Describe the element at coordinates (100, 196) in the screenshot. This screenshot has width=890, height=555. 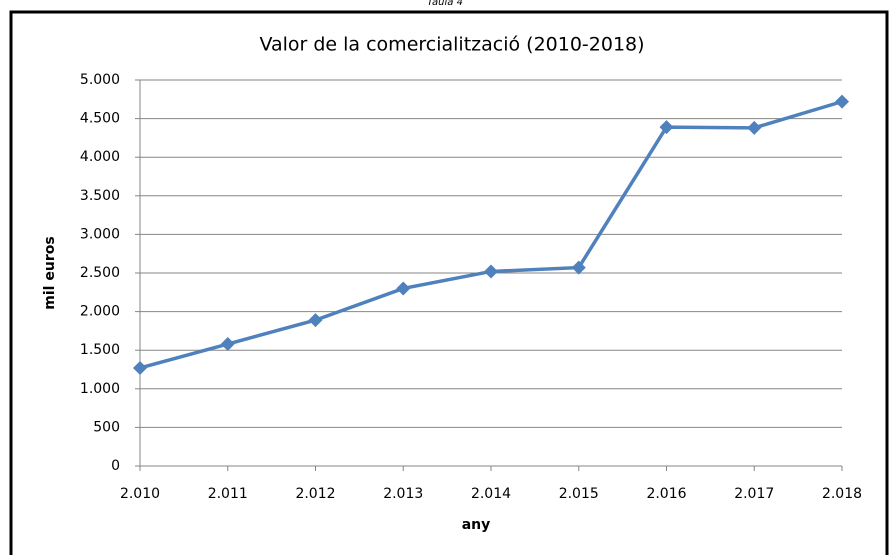
I see `y-tick-label: 3.500` at that location.